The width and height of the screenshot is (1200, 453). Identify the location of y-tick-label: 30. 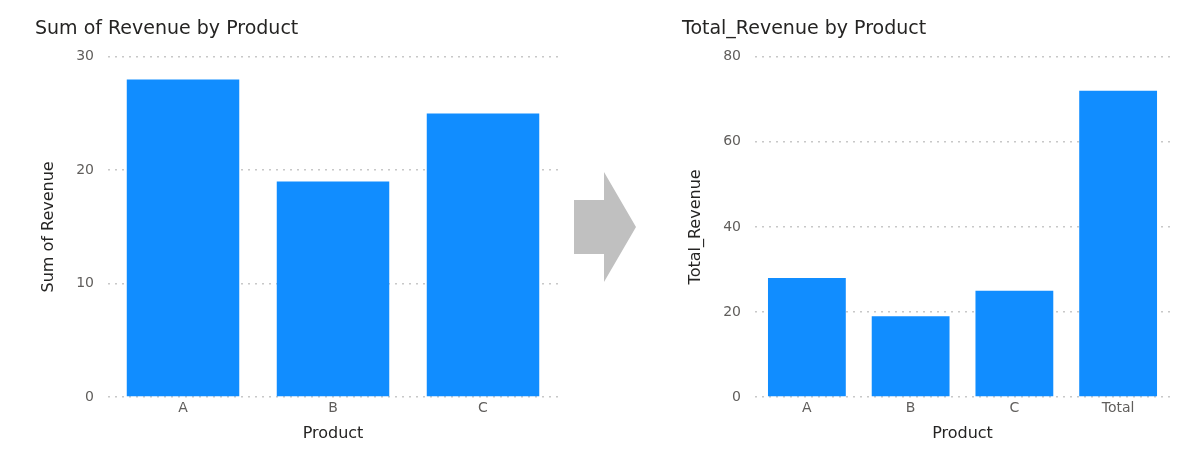
(85, 55).